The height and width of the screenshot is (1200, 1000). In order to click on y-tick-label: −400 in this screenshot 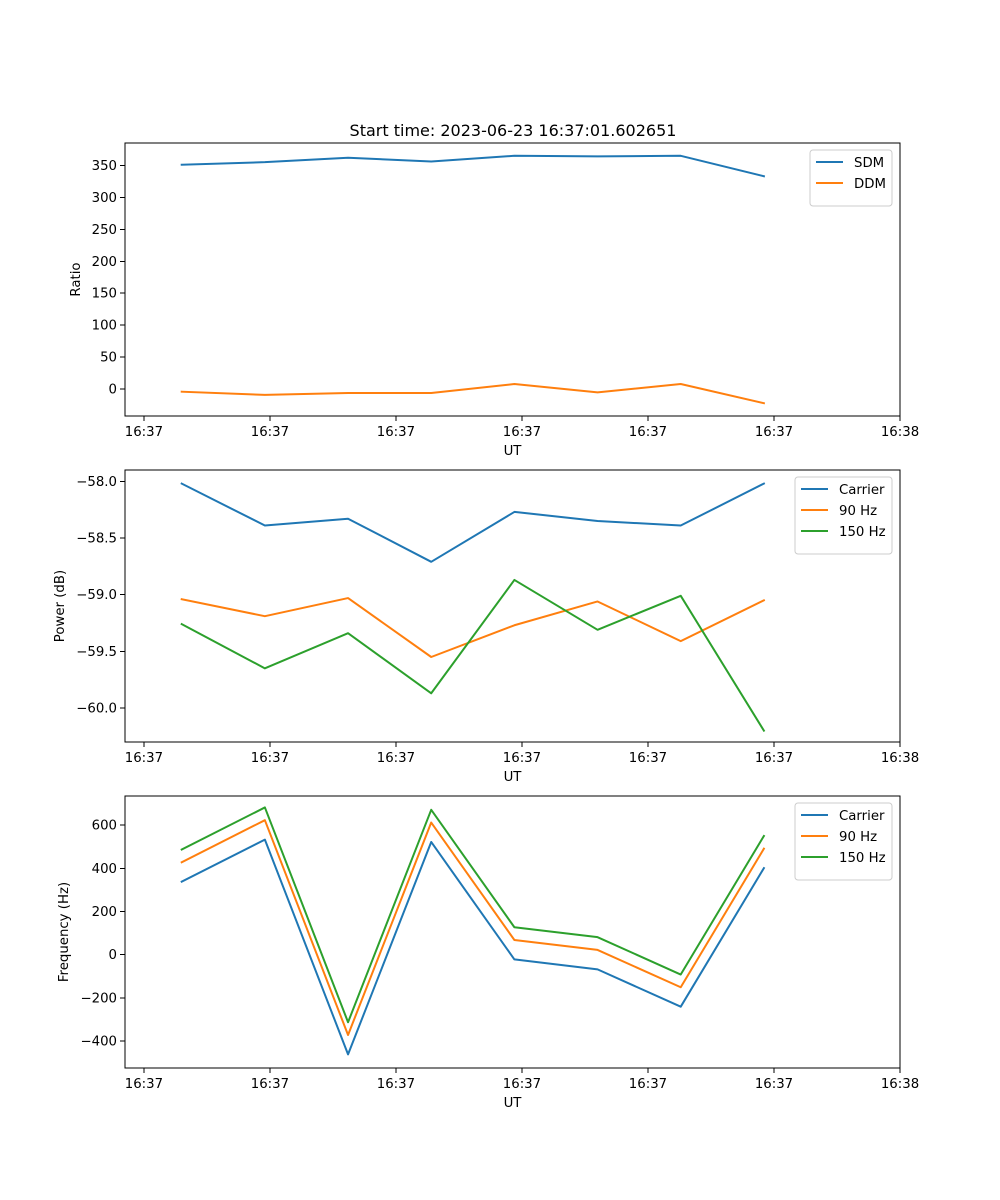, I will do `click(98, 1042)`.